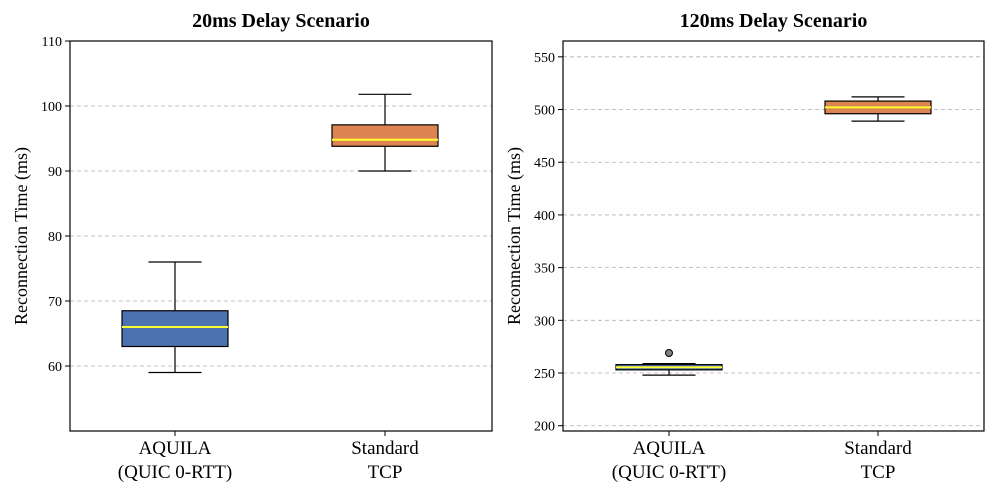 The image size is (997, 503). I want to click on y-tick-label: 100, so click(51, 107).